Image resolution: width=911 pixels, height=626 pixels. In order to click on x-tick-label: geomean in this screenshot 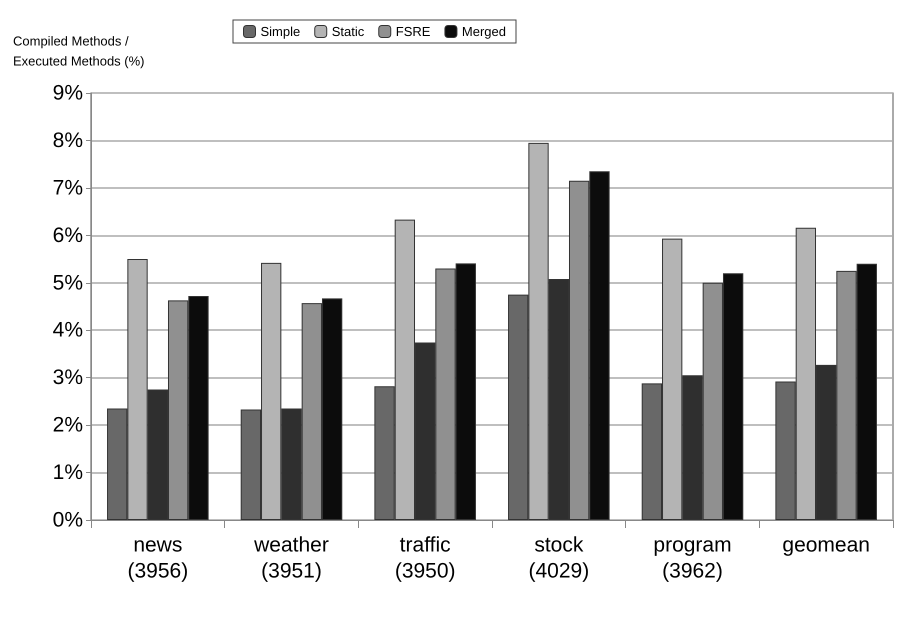, I will do `click(826, 545)`.